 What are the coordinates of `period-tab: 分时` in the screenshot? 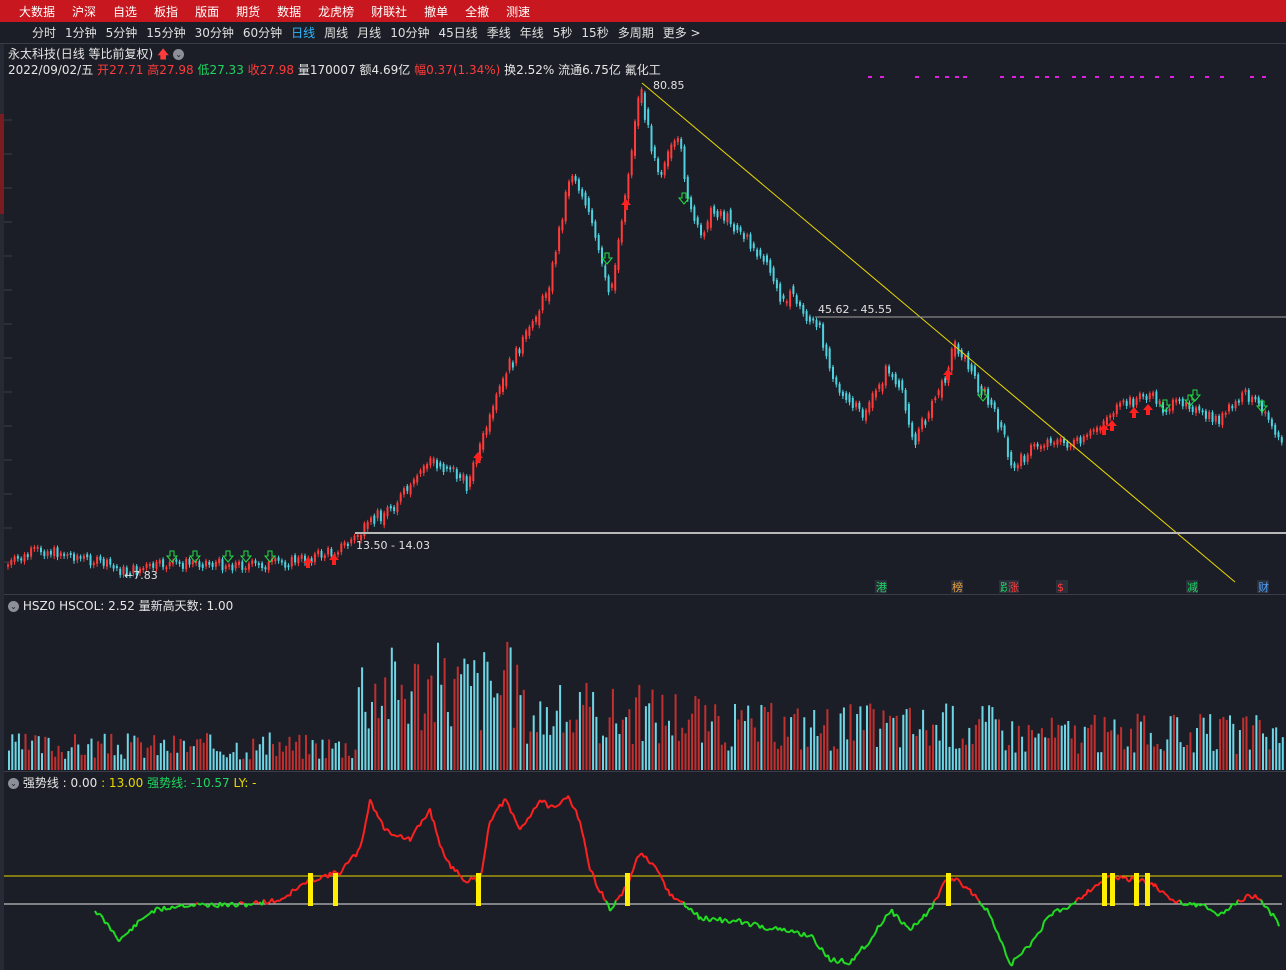 It's located at (44, 33).